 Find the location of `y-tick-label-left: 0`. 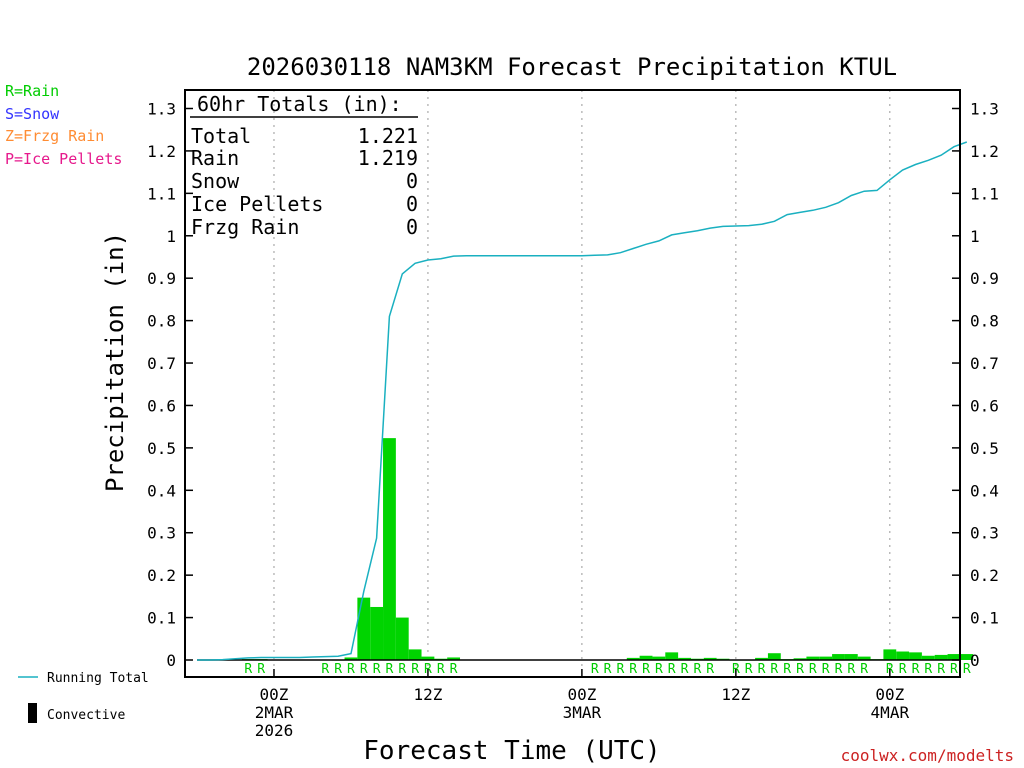

y-tick-label-left: 0 is located at coordinates (171, 660).